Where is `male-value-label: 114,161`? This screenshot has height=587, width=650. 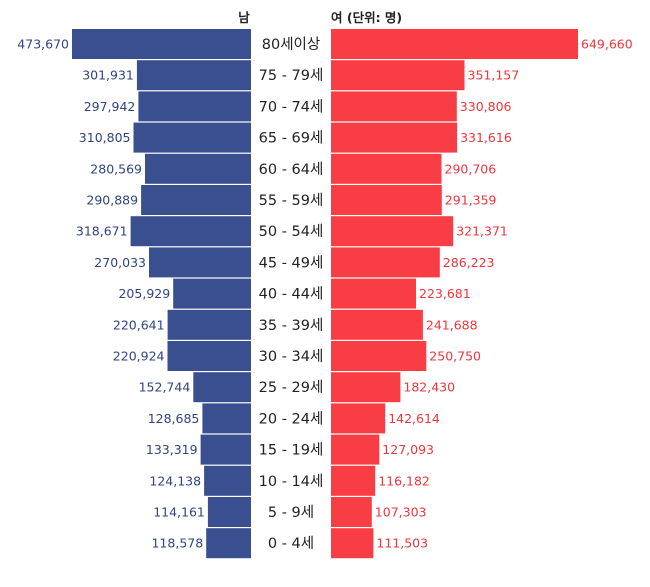 male-value-label: 114,161 is located at coordinates (179, 512).